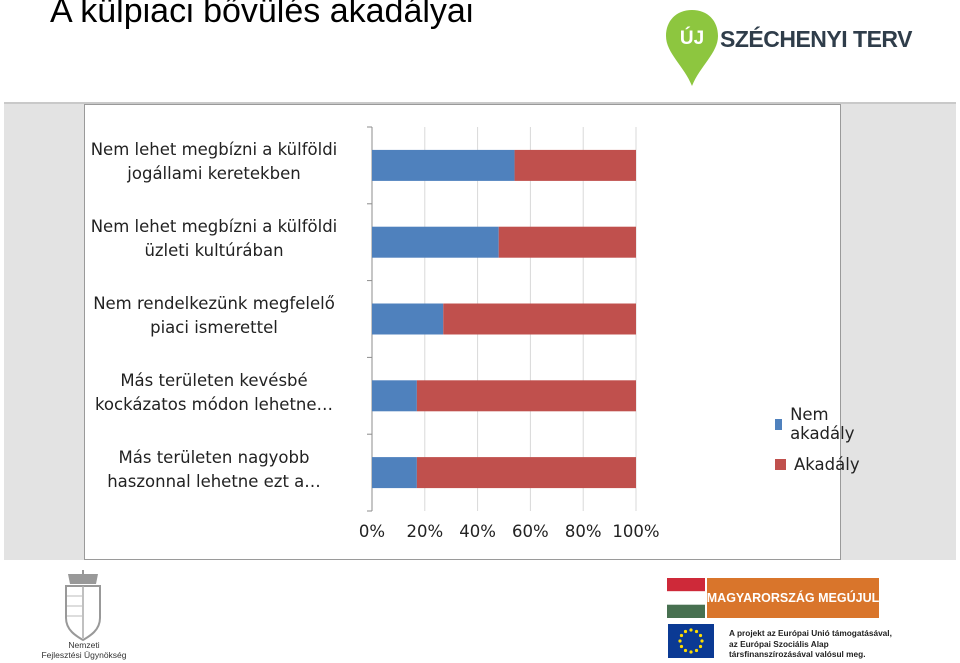  What do you see at coordinates (530, 531) in the screenshot?
I see `x-tick-label: 60%` at bounding box center [530, 531].